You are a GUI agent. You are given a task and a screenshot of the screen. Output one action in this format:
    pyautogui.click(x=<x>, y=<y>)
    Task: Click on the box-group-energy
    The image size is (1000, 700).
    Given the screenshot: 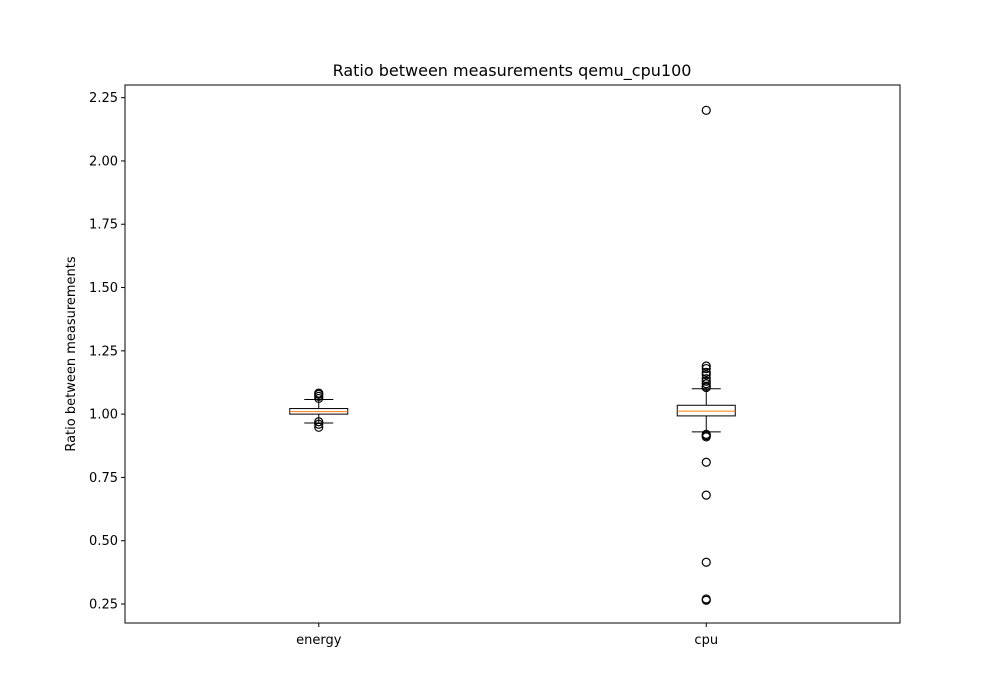 What is the action you would take?
    pyautogui.click(x=319, y=410)
    